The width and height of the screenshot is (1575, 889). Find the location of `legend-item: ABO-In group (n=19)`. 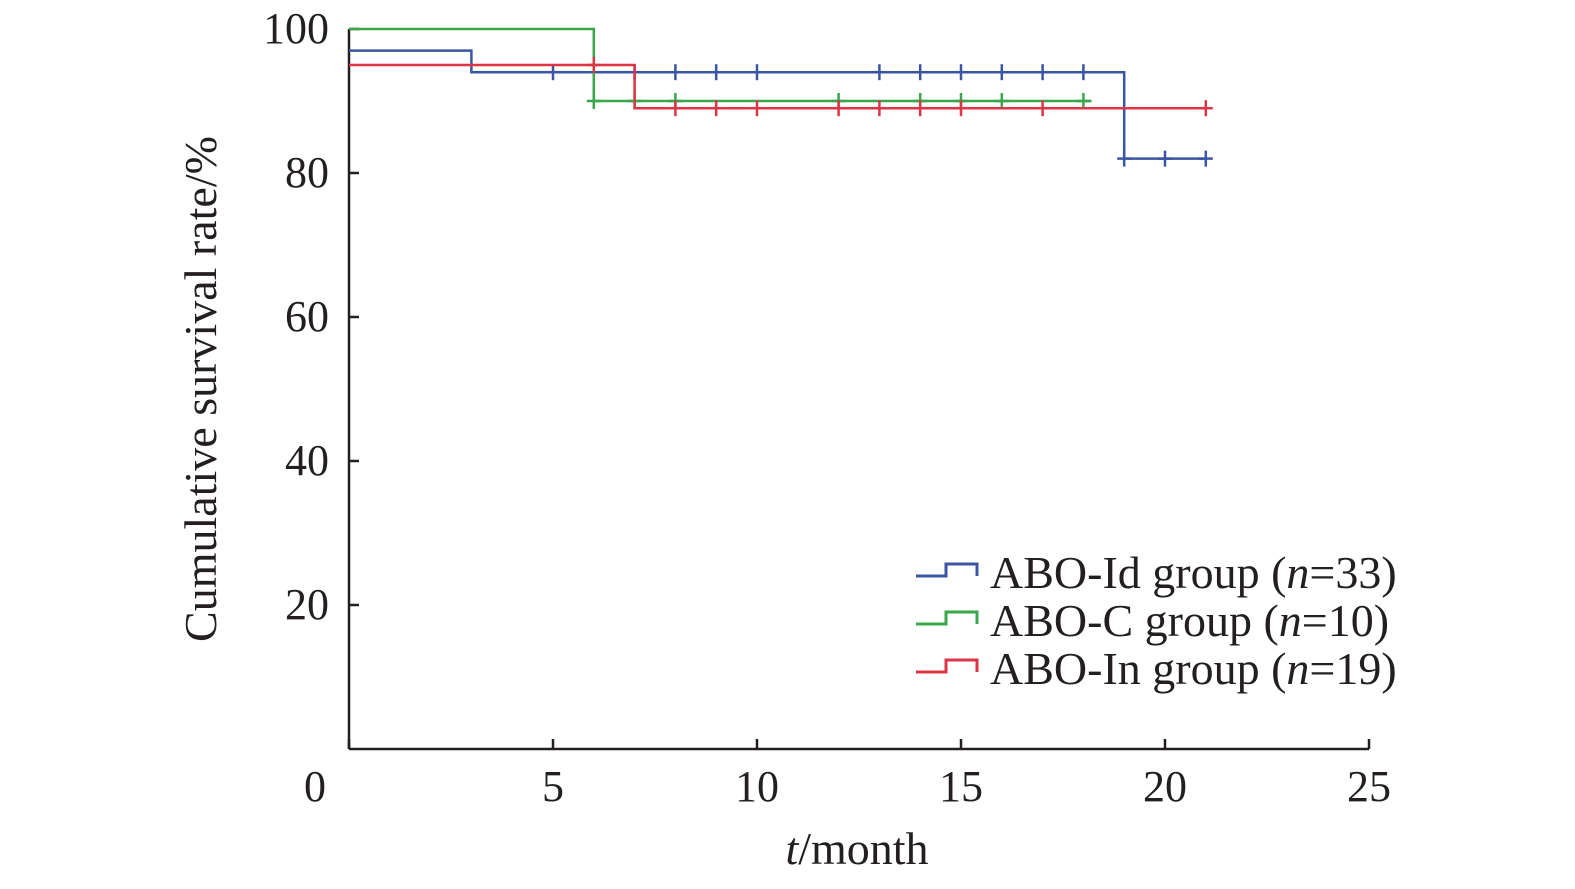

legend-item: ABO-In group (n=19) is located at coordinates (1156, 668).